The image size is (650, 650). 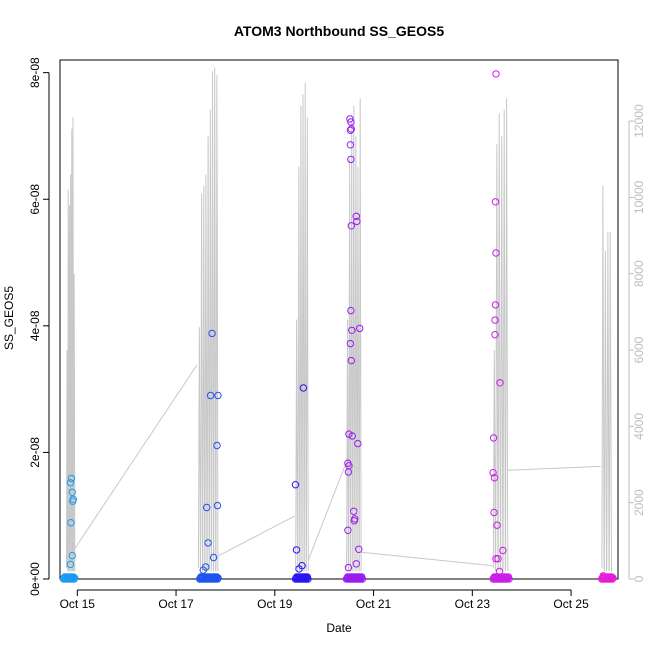 What do you see at coordinates (571, 604) in the screenshot?
I see `x-tick-label-5: Oct 25` at bounding box center [571, 604].